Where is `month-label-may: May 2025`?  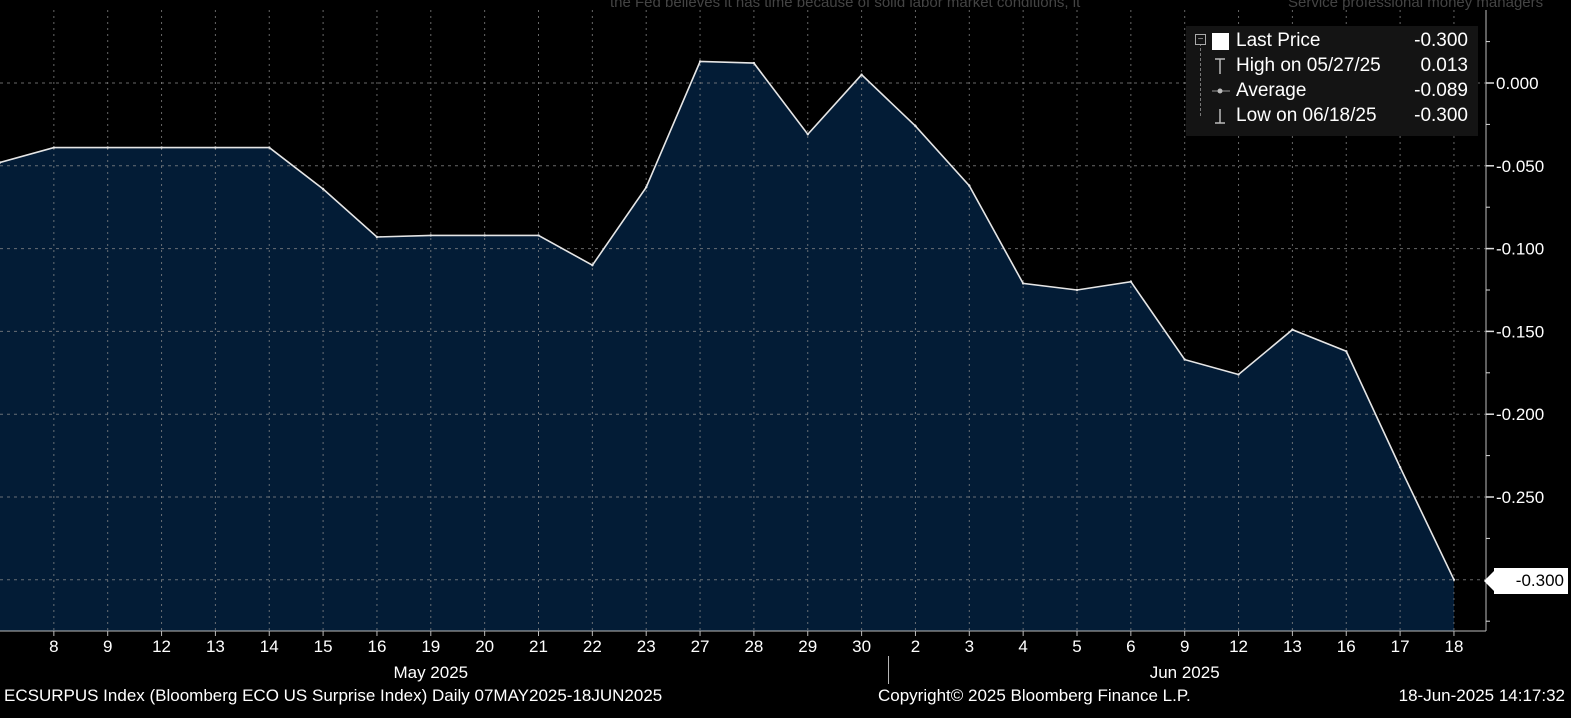
month-label-may: May 2025 is located at coordinates (430, 672).